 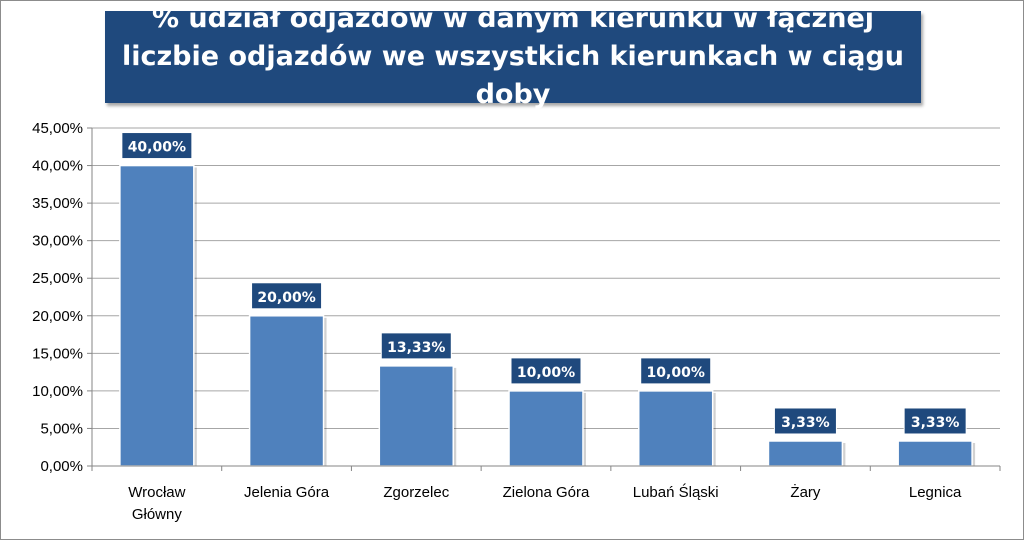 I want to click on data-label: 13,33%, so click(x=416, y=348).